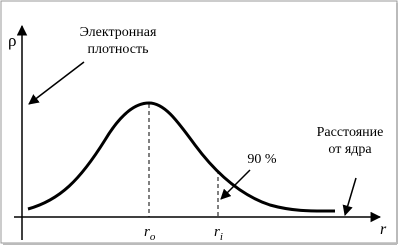 Image resolution: width=400 pixels, height=246 pixels. I want to click on distance-arrow, so click(349, 197).